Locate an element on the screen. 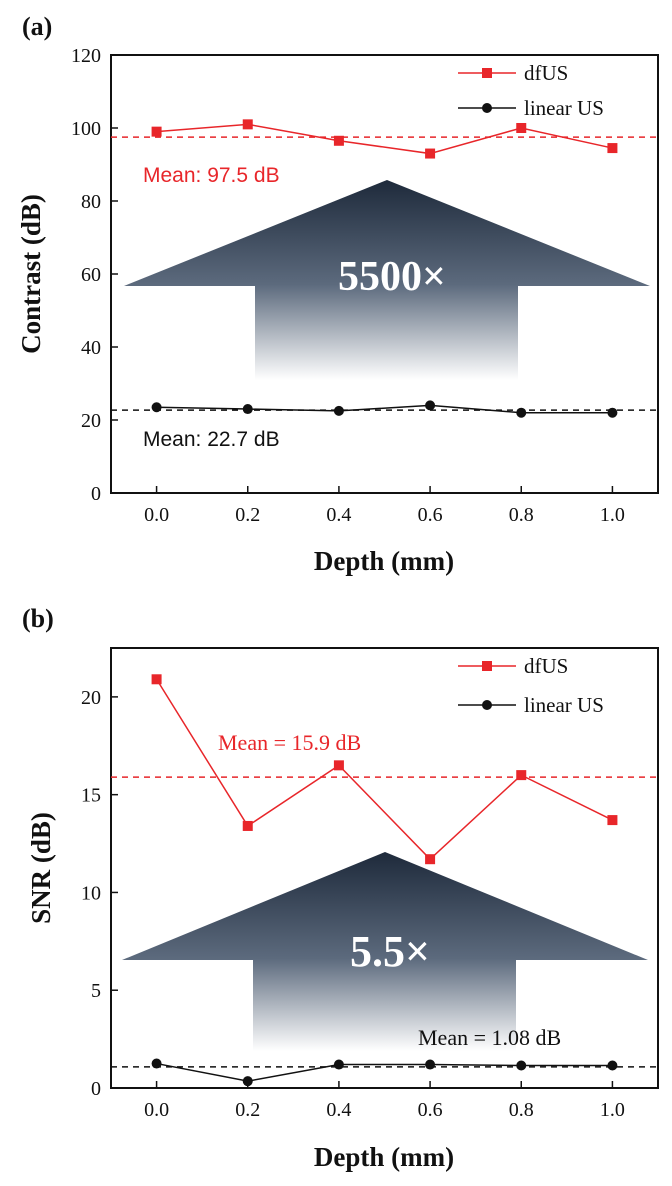 This screenshot has height=1186, width=672. fold-change-arrow: 5.5× is located at coordinates (385, 951).